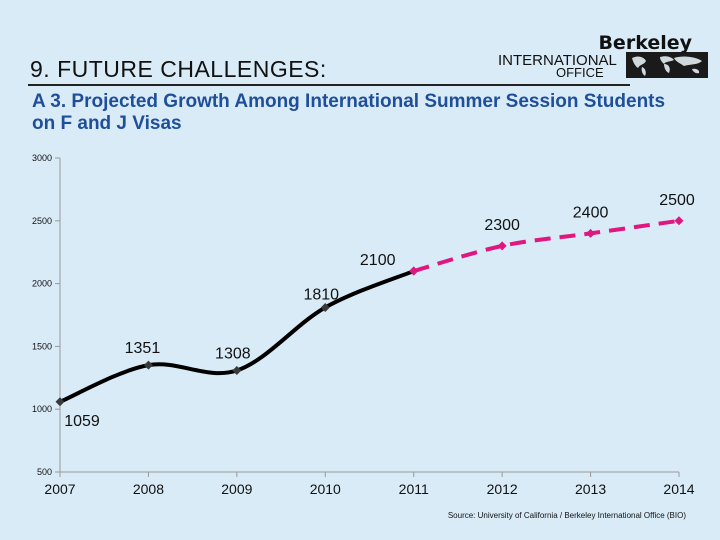 This screenshot has height=540, width=720. I want to click on data-label: 1351, so click(143, 348).